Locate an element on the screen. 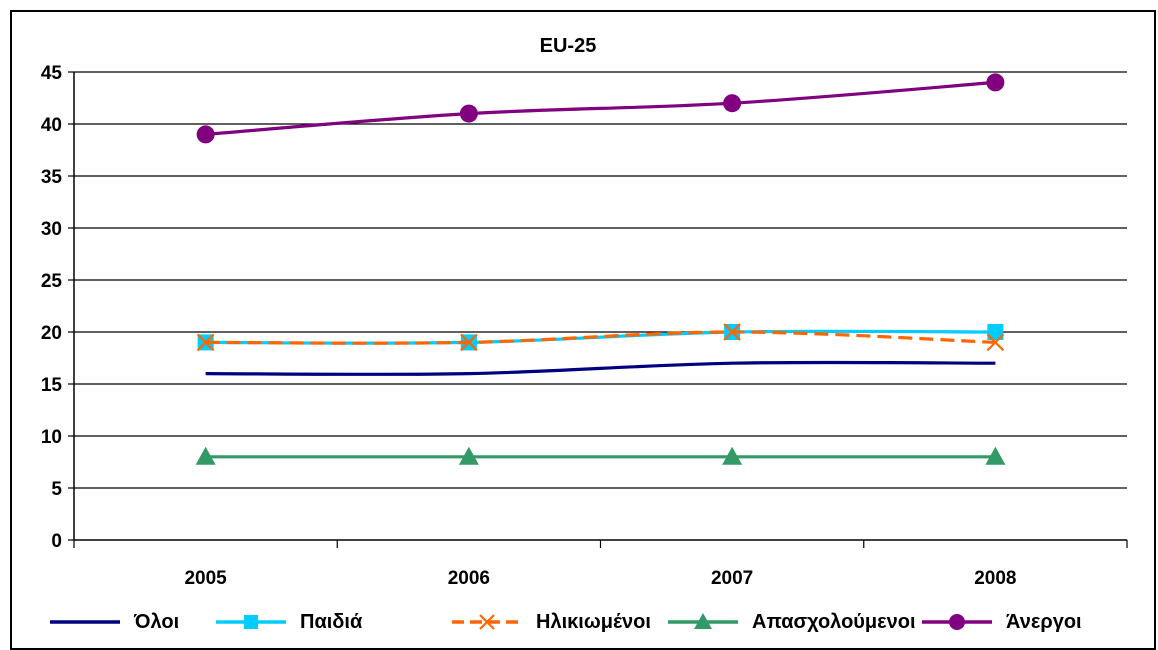 This screenshot has width=1158, height=650. y-tick-label: 40 is located at coordinates (51, 125).